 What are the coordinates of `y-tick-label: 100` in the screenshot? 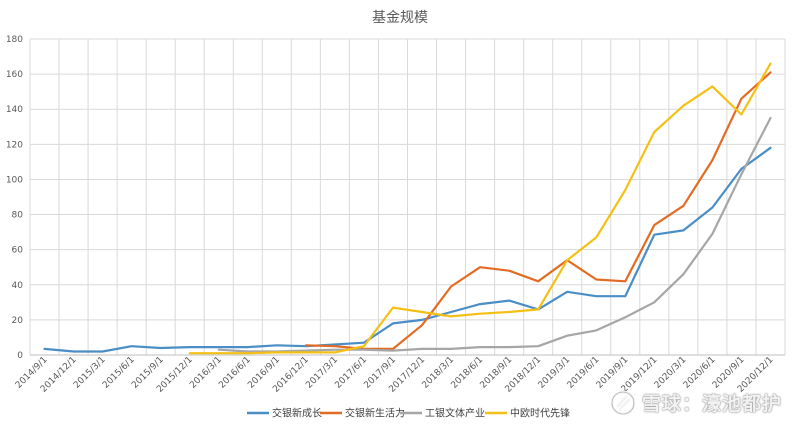 It's located at (14, 180).